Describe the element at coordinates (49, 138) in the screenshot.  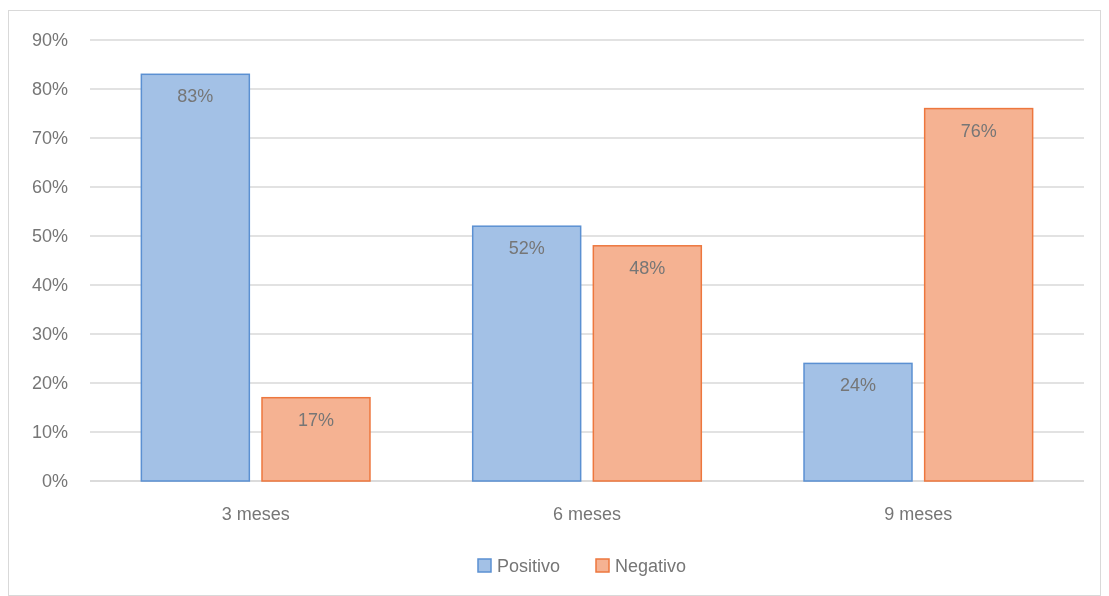
I see `y-tick-label: 70%` at that location.